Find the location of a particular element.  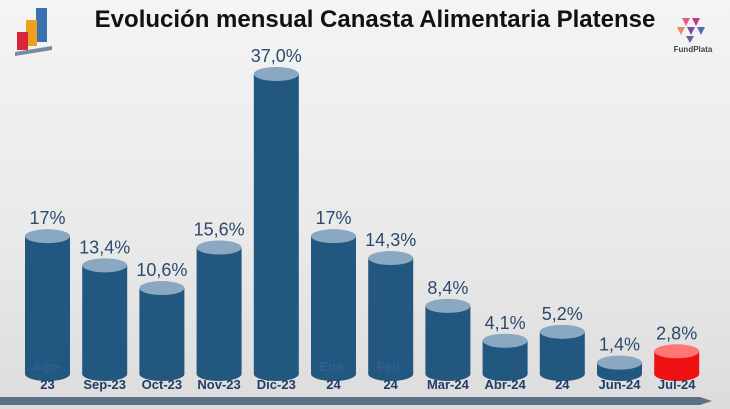

data-label: 8,4% is located at coordinates (447, 288).